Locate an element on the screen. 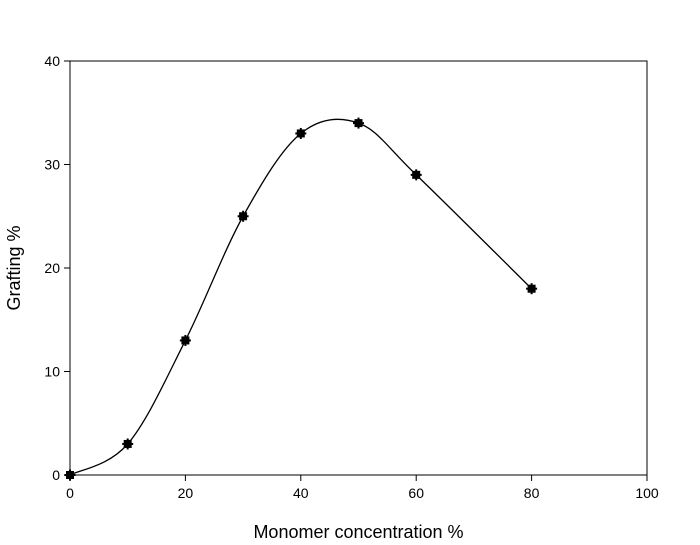 The image size is (700, 545). y-tick-label: 10 is located at coordinates (52, 372).